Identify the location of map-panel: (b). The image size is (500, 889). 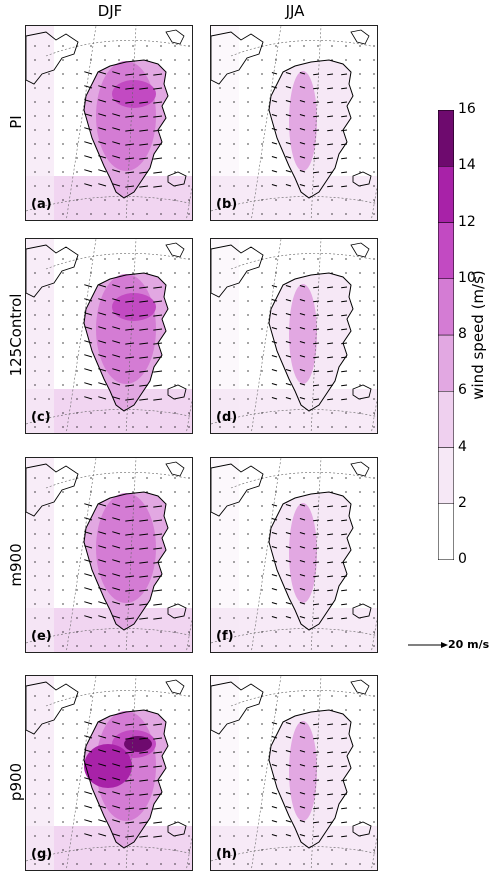
(294, 123).